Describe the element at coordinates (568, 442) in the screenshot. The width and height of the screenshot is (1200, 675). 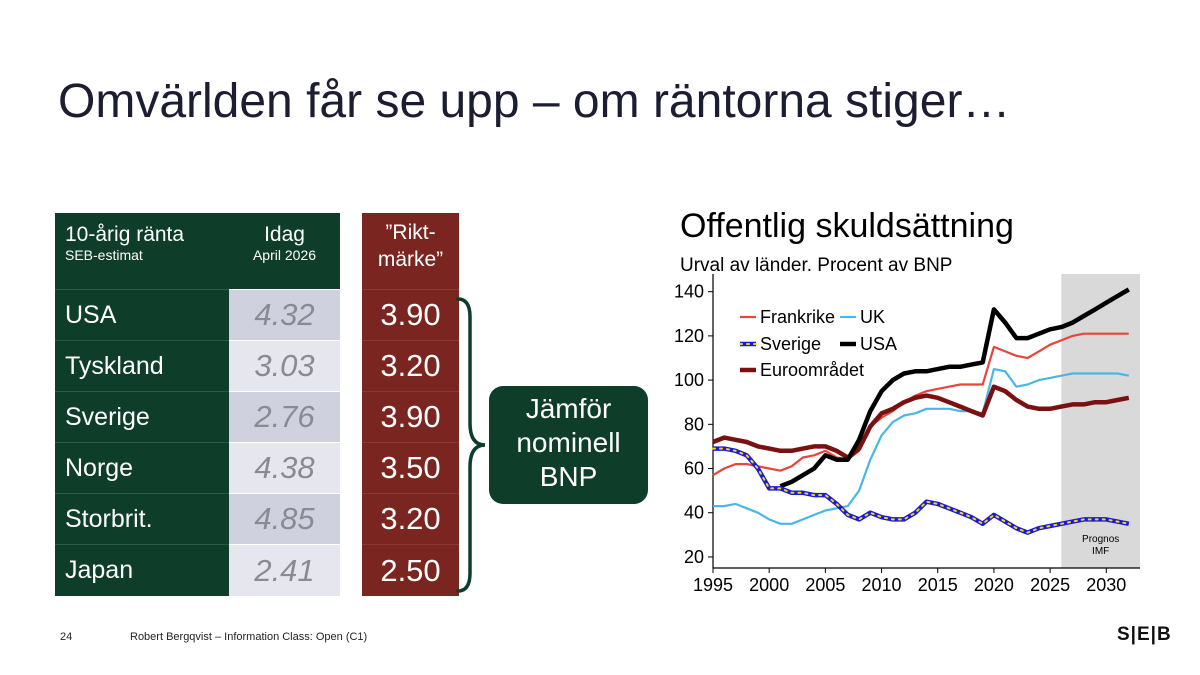
I see `callout-line2: nominell` at that location.